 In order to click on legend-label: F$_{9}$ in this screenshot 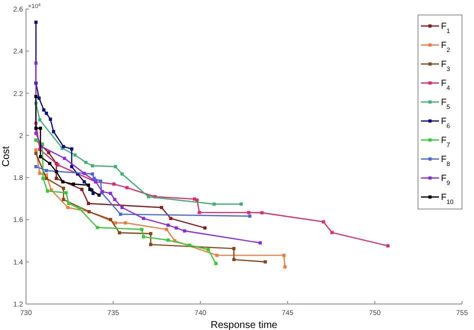, I will do `click(445, 179)`.